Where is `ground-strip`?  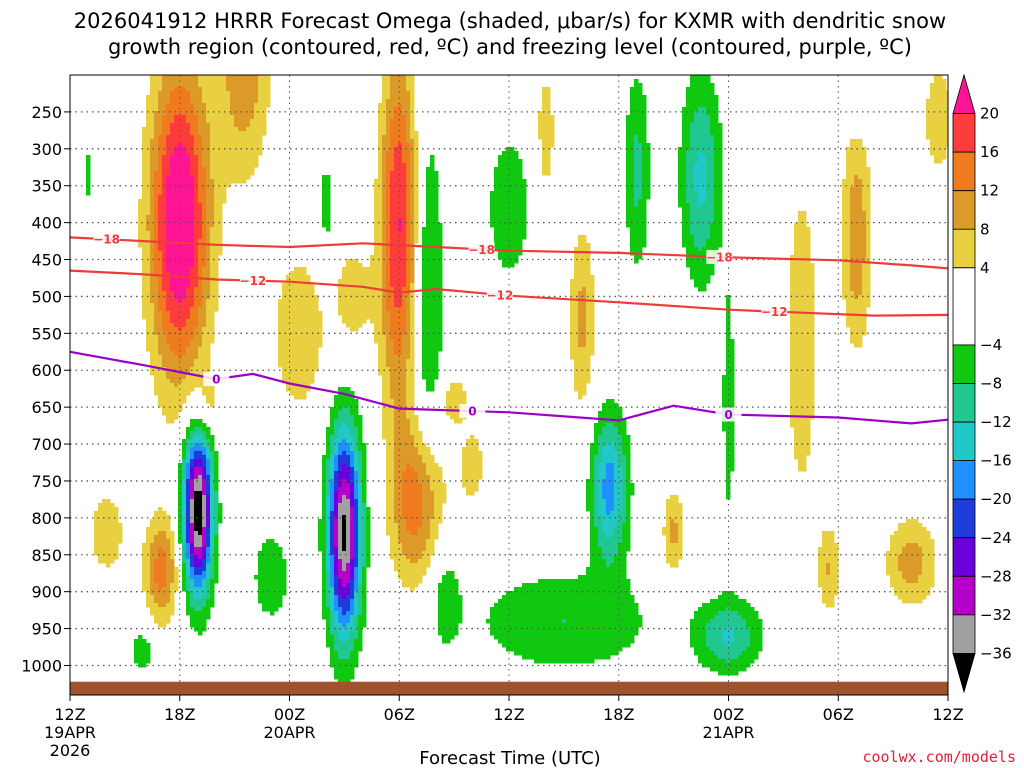 ground-strip is located at coordinates (509, 688).